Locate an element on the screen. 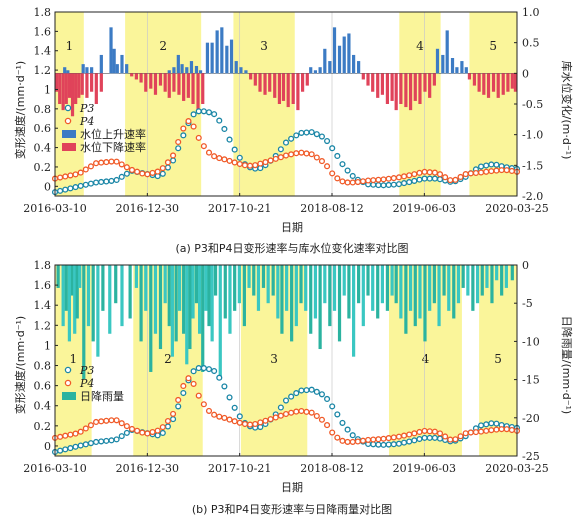 The width and height of the screenshot is (584, 523). x-tick-label: 2018-08-12 is located at coordinates (331, 208).